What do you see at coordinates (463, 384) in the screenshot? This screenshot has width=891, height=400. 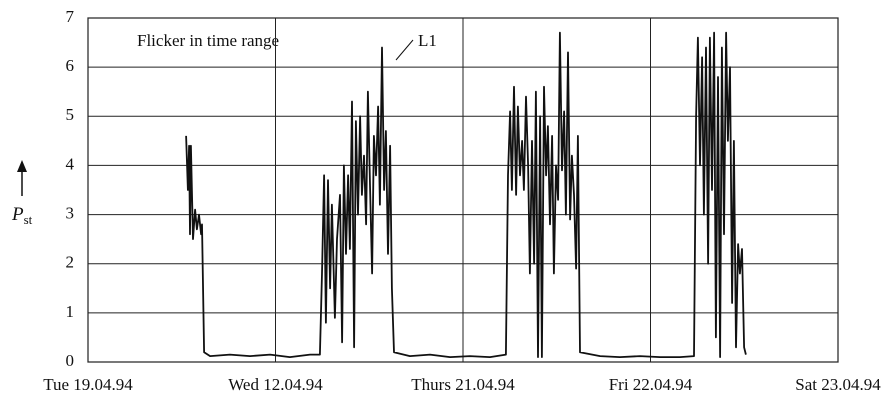 I see `x-tick-label: Thurs 21.04.94` at bounding box center [463, 384].